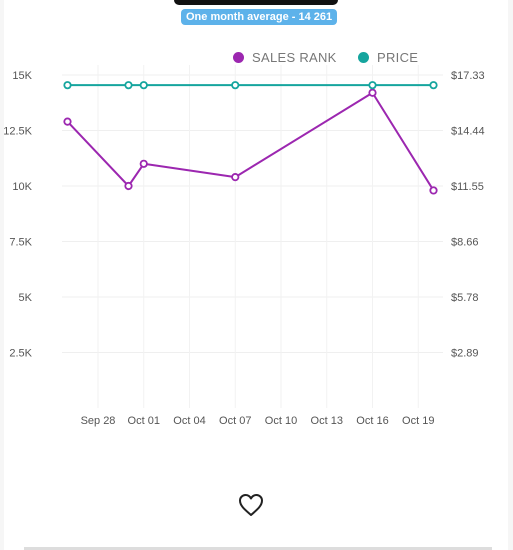 The height and width of the screenshot is (550, 513). I want to click on heart-outline-icon, so click(251, 505).